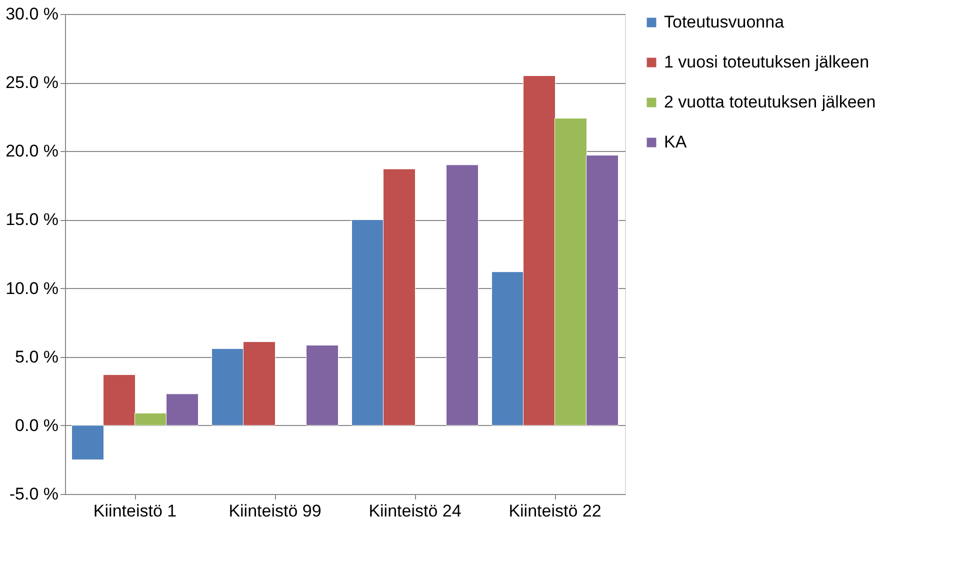  Describe the element at coordinates (135, 511) in the screenshot. I see `x-tick-label: Kiinteistö 1` at that location.